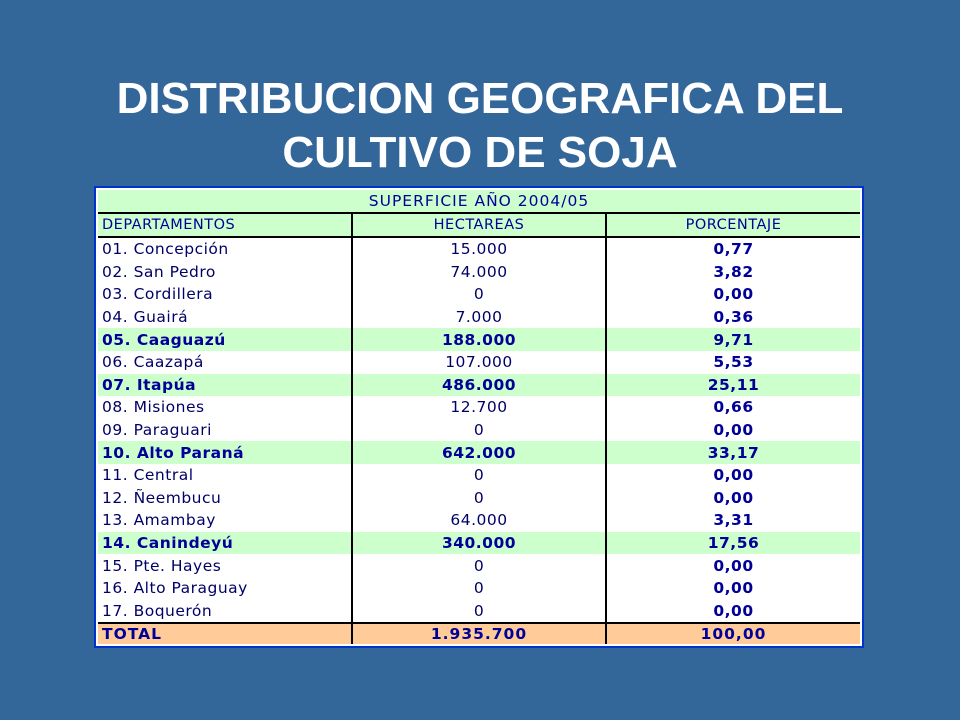  I want to click on hectareas-cell: 486.000, so click(479, 385).